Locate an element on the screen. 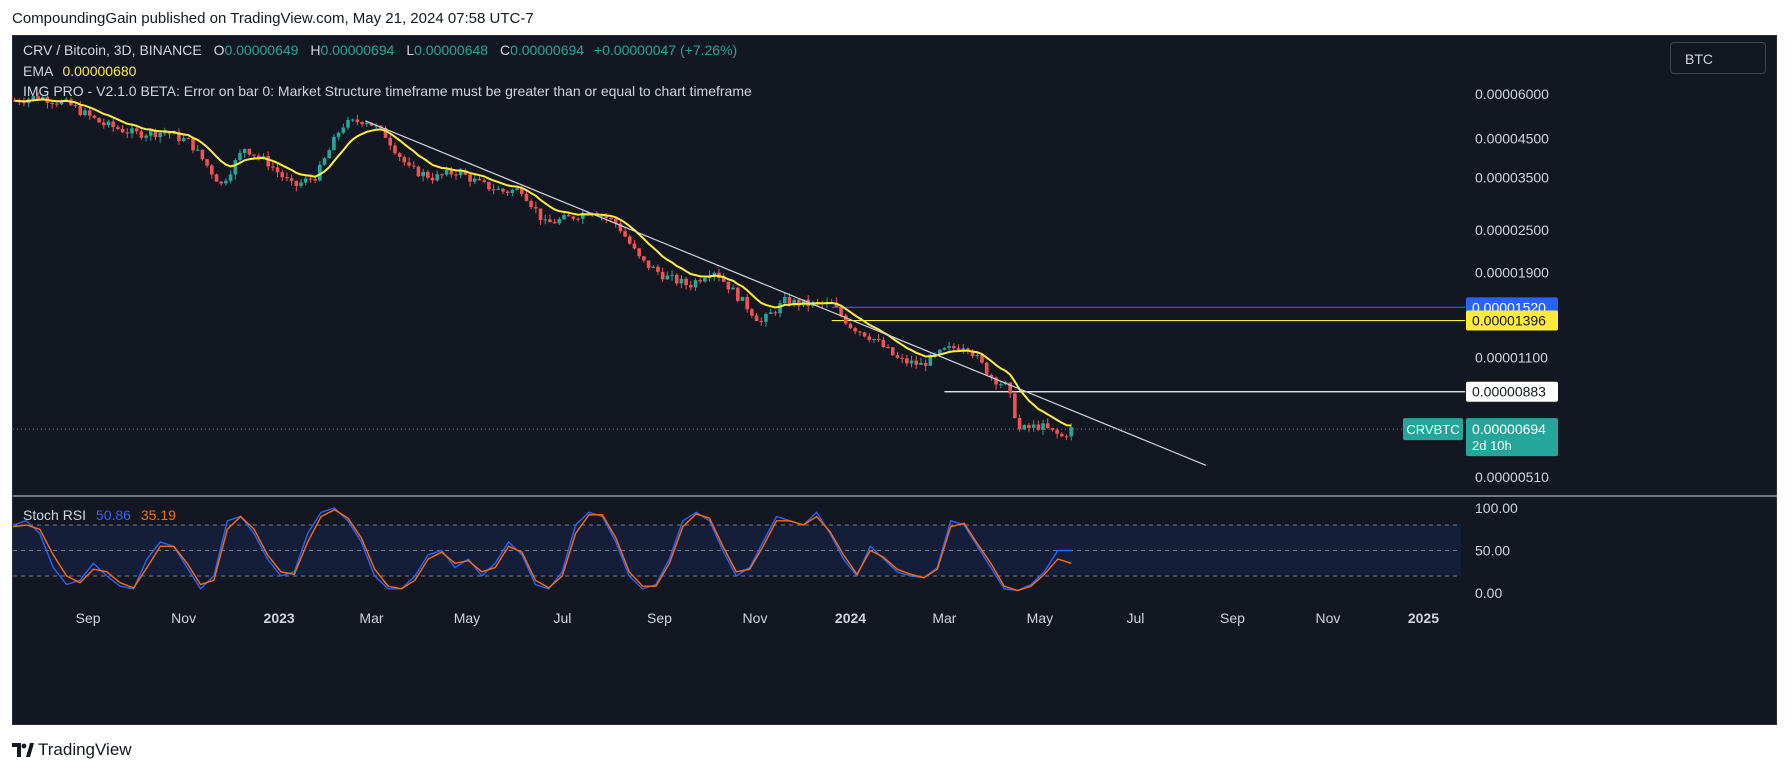  ema-legend: EMA 0.00000680 is located at coordinates (80, 71).